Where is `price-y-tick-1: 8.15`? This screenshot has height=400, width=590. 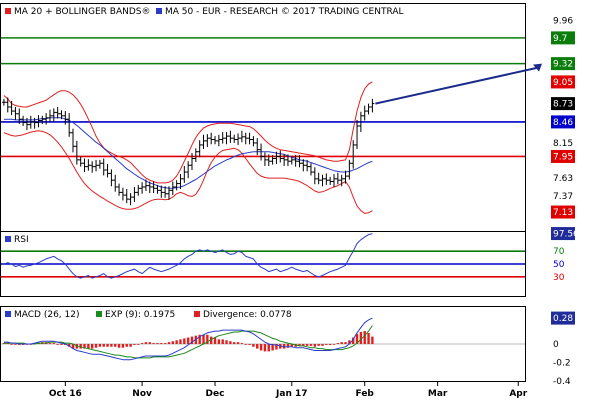 price-y-tick-1: 8.15 is located at coordinates (563, 144).